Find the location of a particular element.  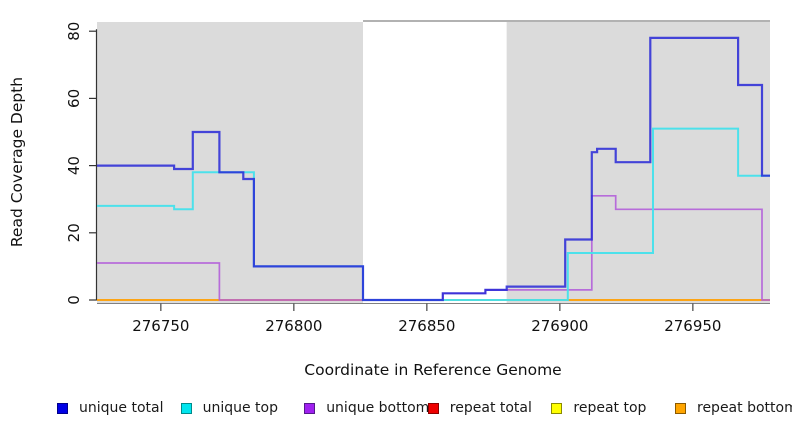

x-tick-label: 276850 is located at coordinates (426, 326).